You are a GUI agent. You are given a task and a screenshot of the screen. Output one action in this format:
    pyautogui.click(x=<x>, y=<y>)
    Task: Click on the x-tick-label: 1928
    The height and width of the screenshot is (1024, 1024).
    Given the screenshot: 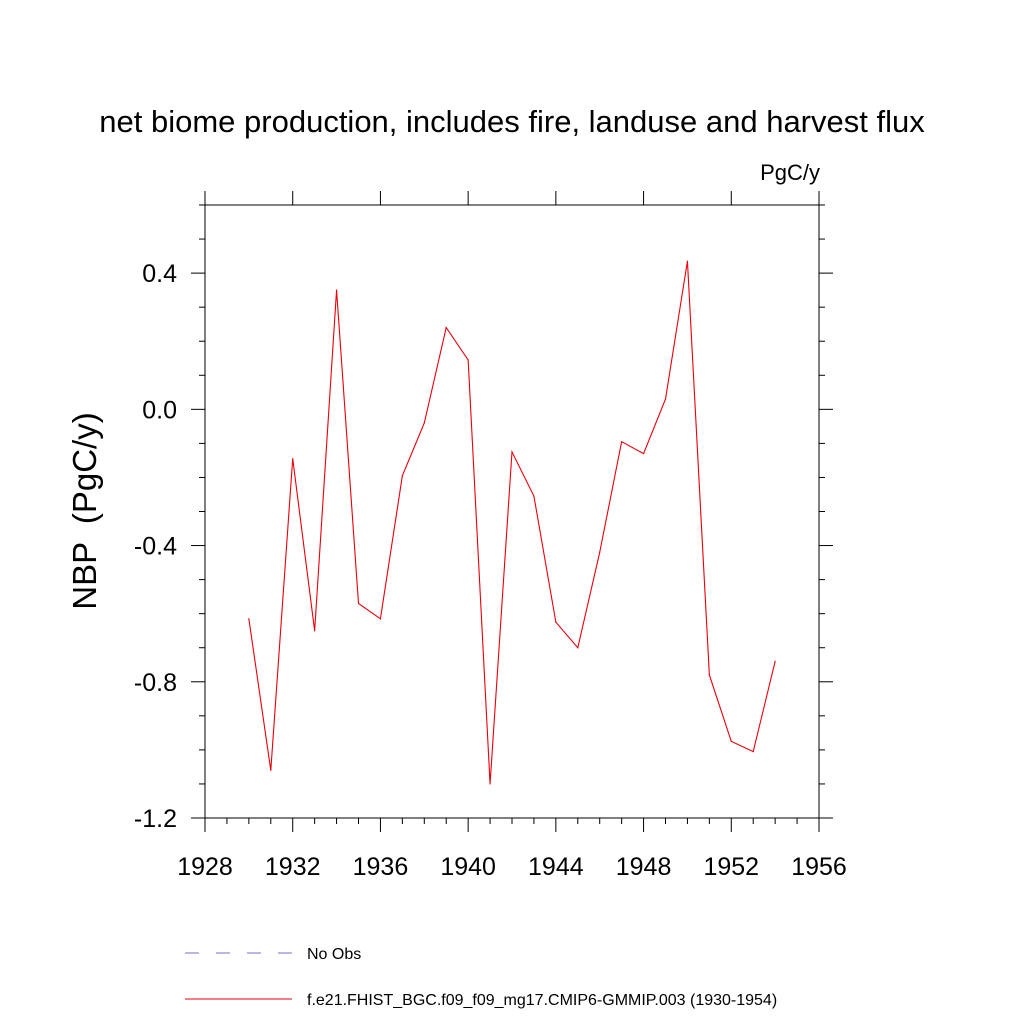 What is the action you would take?
    pyautogui.click(x=205, y=867)
    